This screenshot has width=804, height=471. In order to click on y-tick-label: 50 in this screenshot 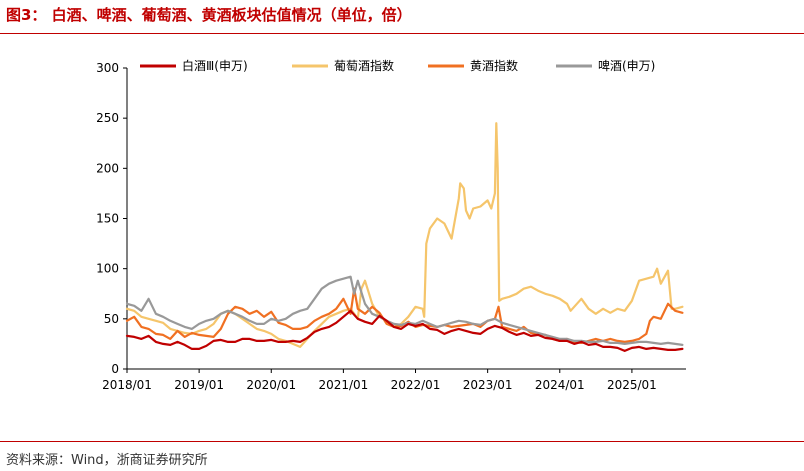, I will do `click(111, 319)`.